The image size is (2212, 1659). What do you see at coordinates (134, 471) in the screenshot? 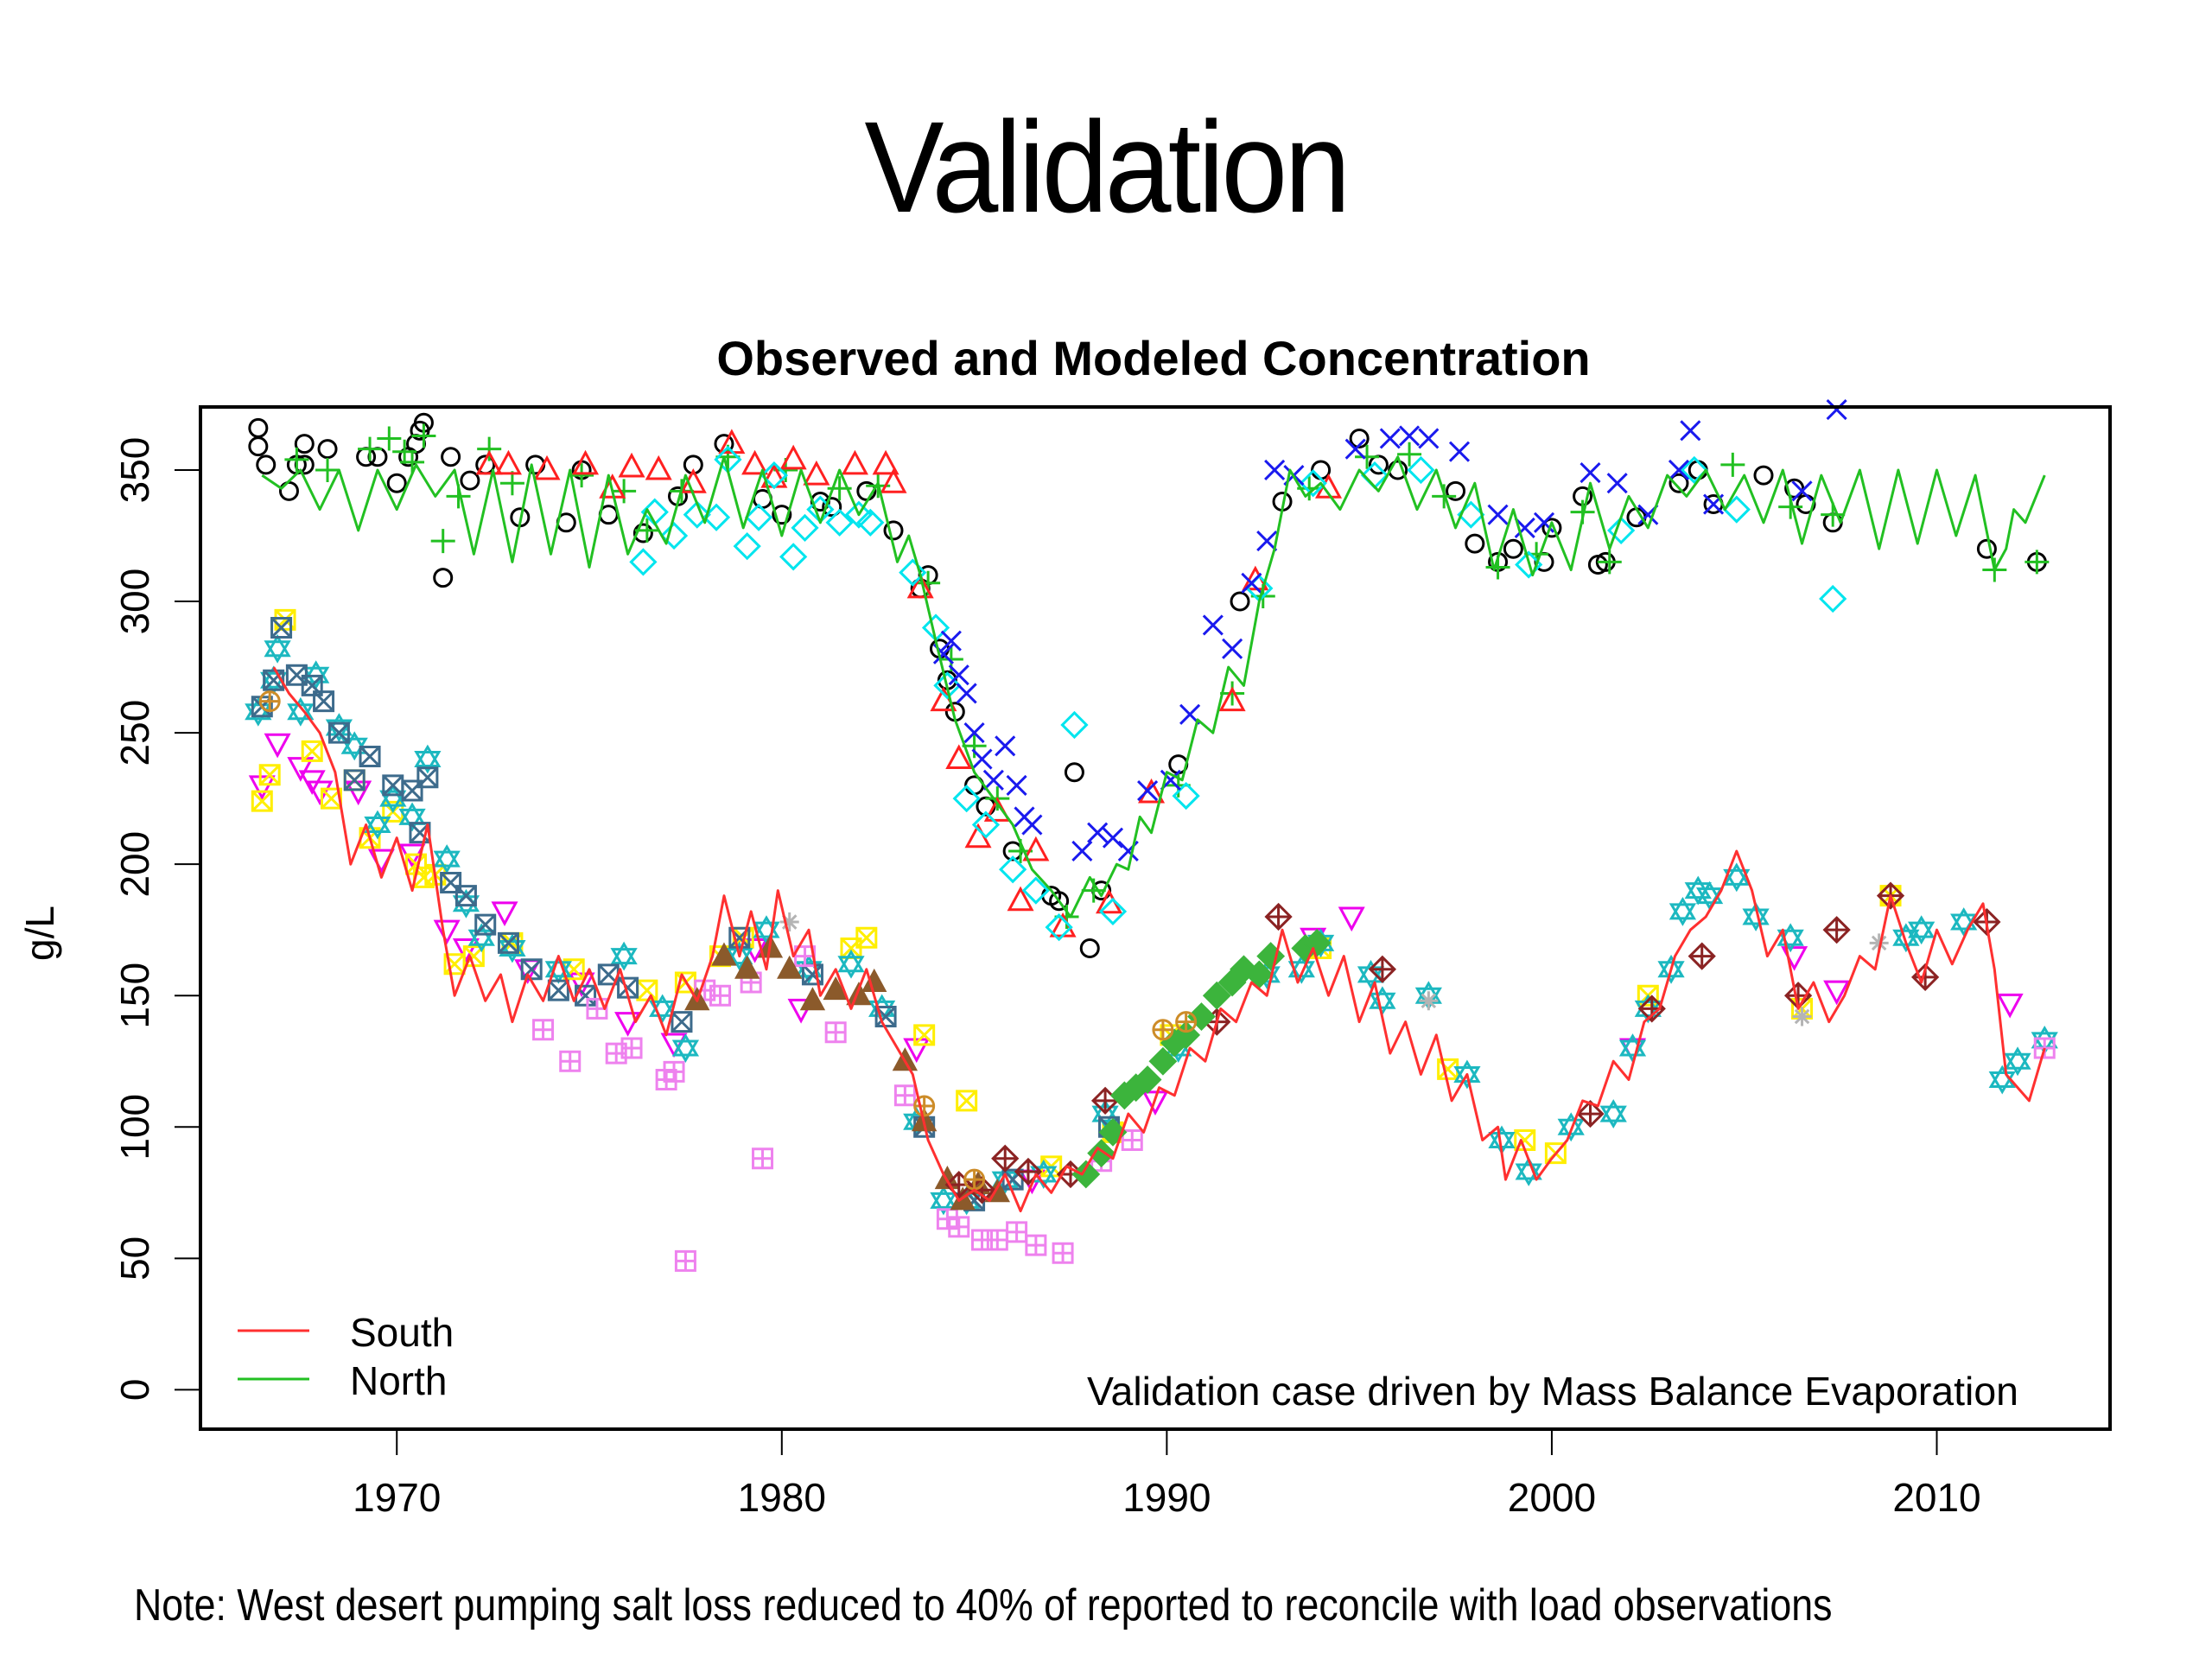
I see `y-tick-label: 350` at bounding box center [134, 471].